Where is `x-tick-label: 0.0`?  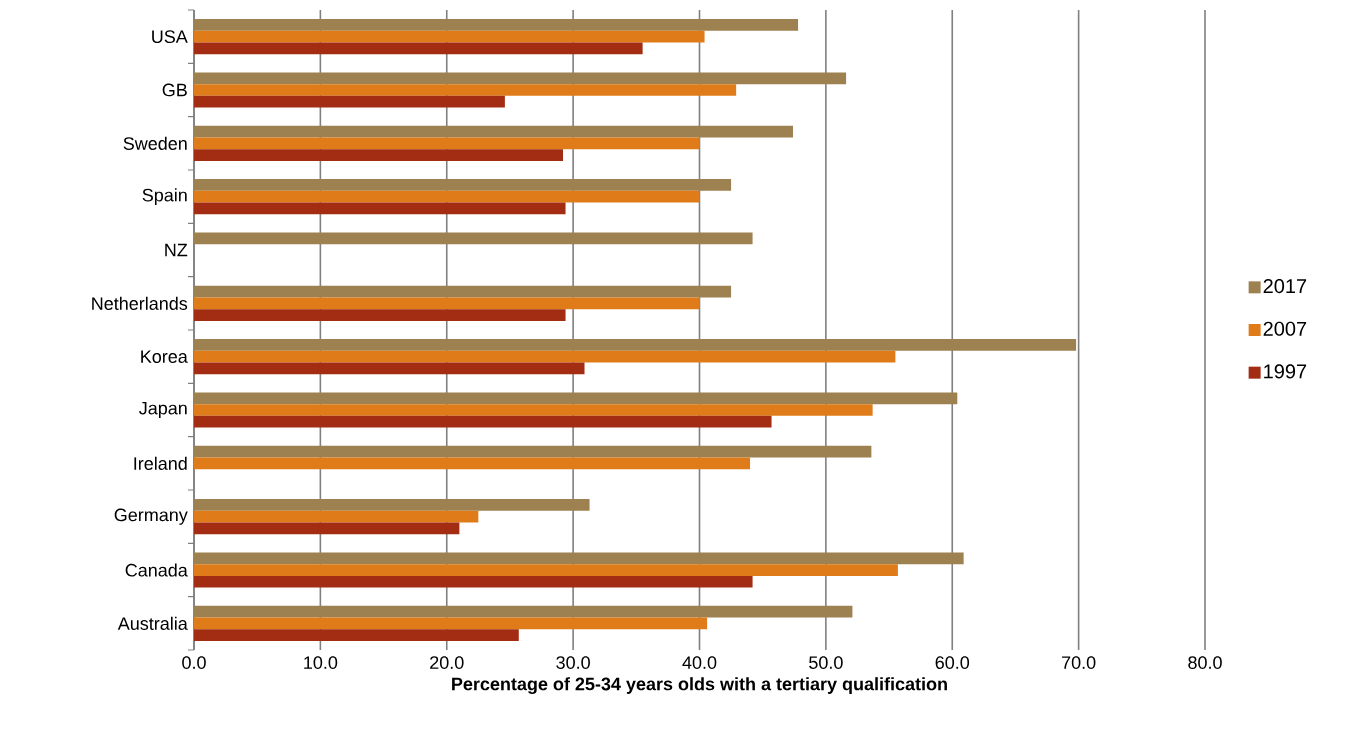 x-tick-label: 0.0 is located at coordinates (194, 662).